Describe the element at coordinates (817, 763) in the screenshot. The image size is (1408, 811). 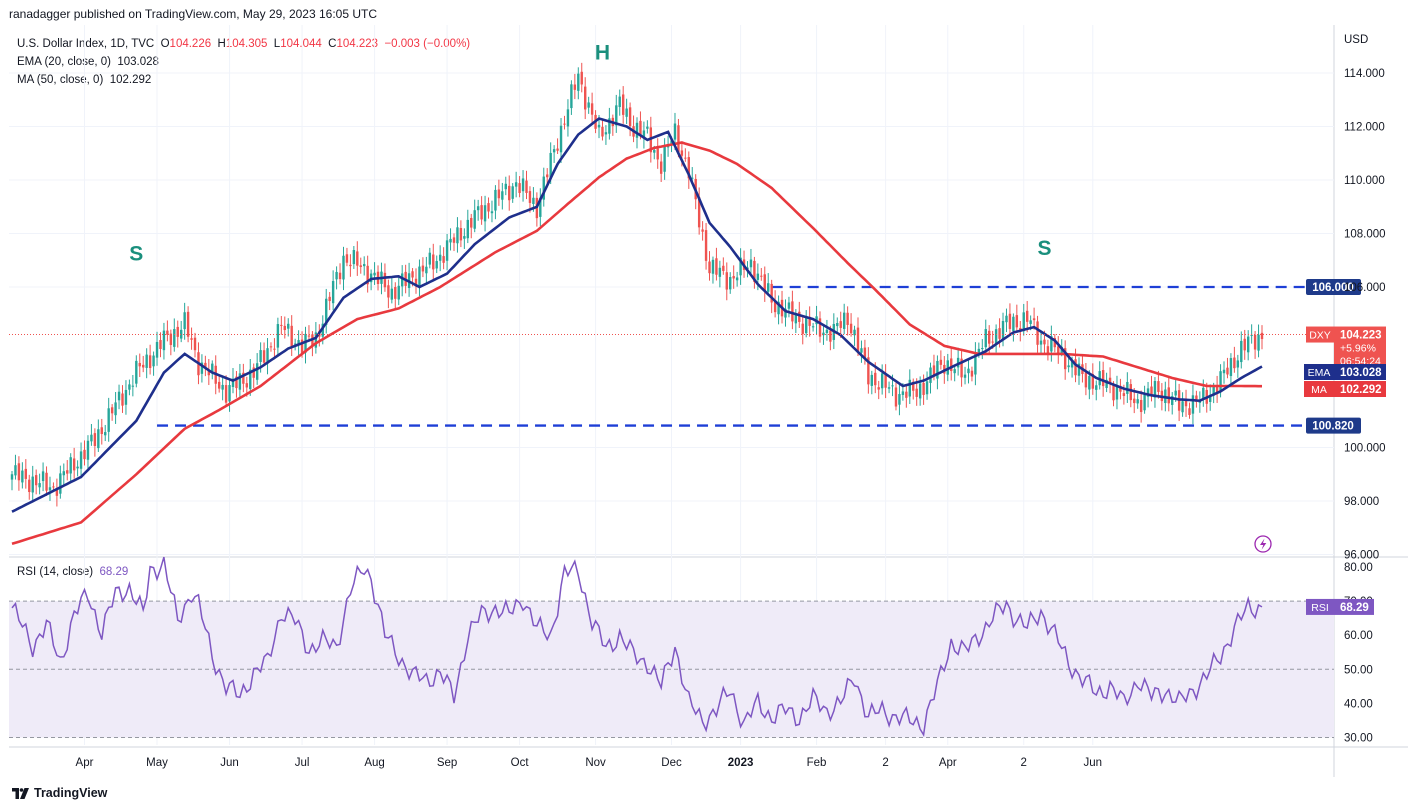
I see `time-tick-label: Feb` at that location.